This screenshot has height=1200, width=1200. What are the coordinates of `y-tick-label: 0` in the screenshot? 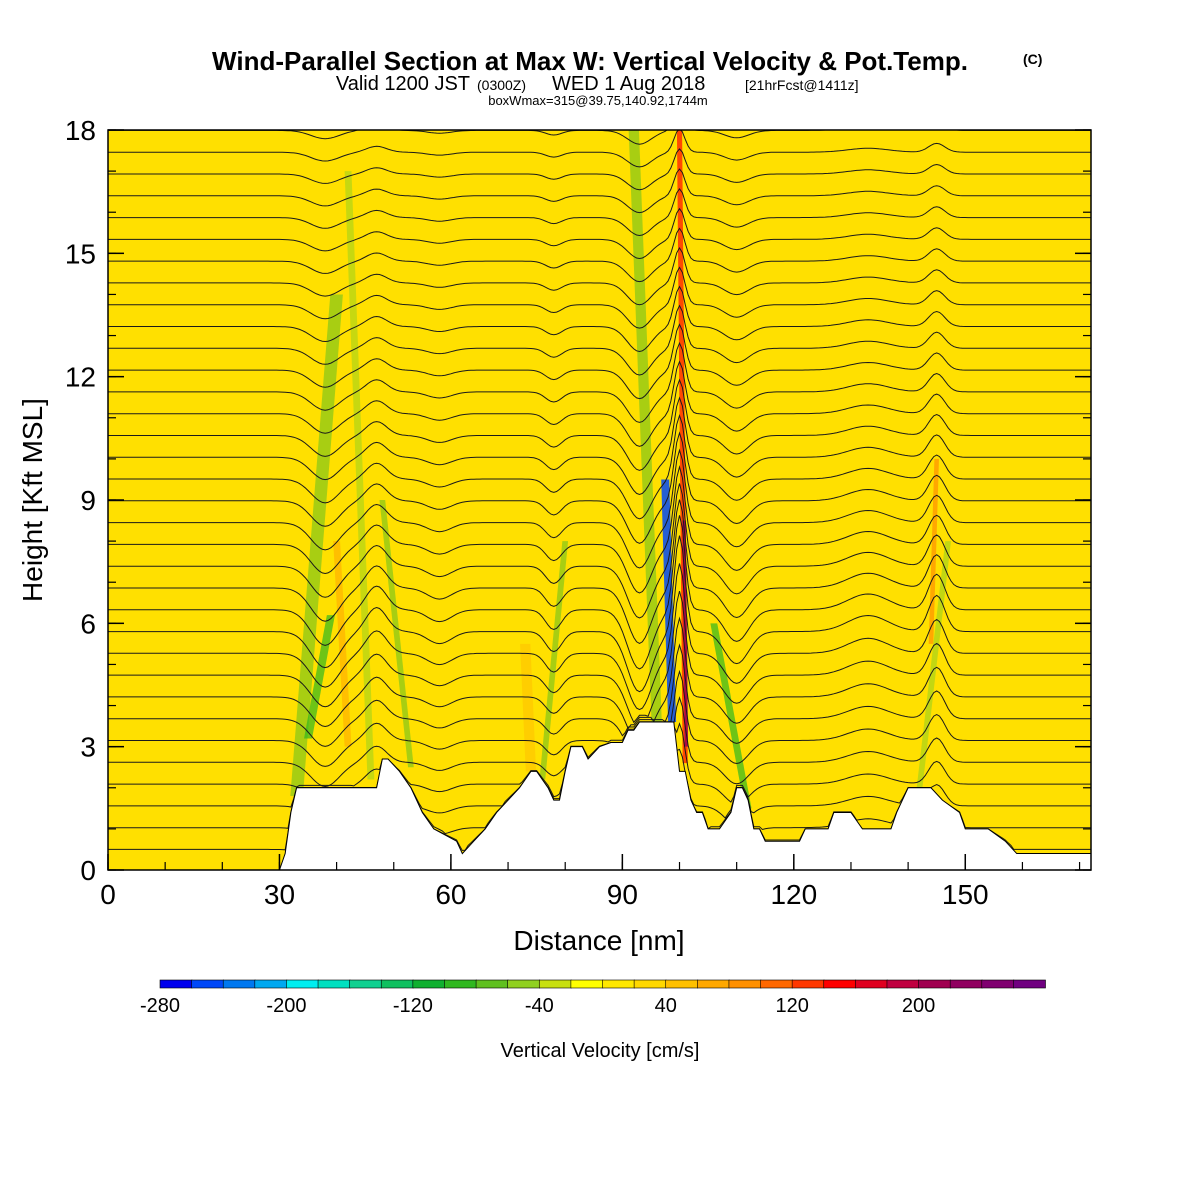 It's located at (88, 870).